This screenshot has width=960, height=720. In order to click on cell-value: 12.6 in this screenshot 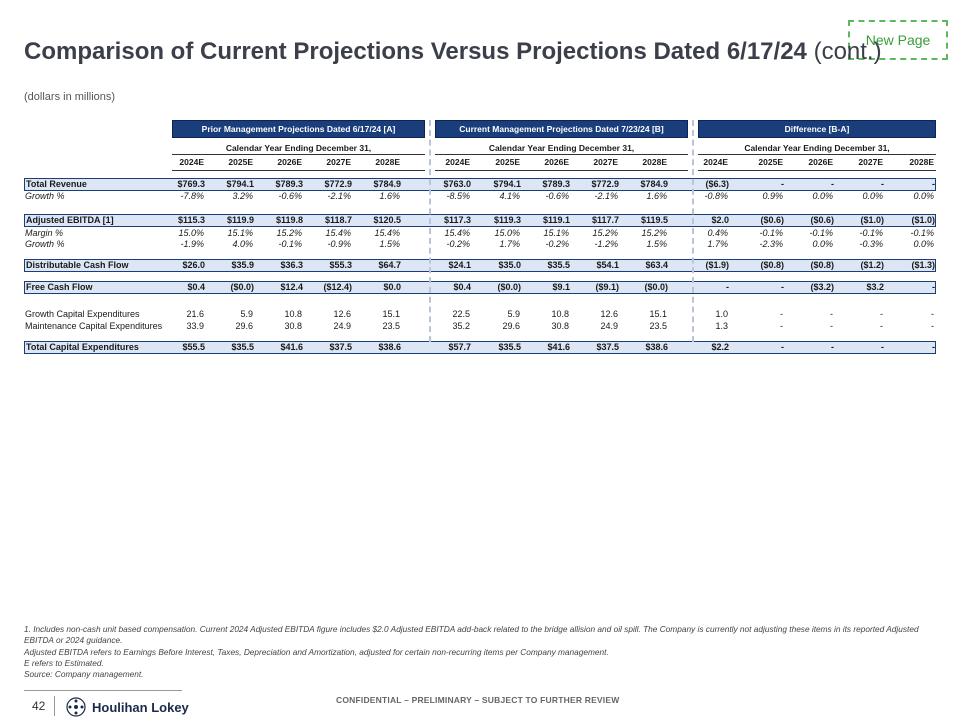, I will do `click(609, 314)`.